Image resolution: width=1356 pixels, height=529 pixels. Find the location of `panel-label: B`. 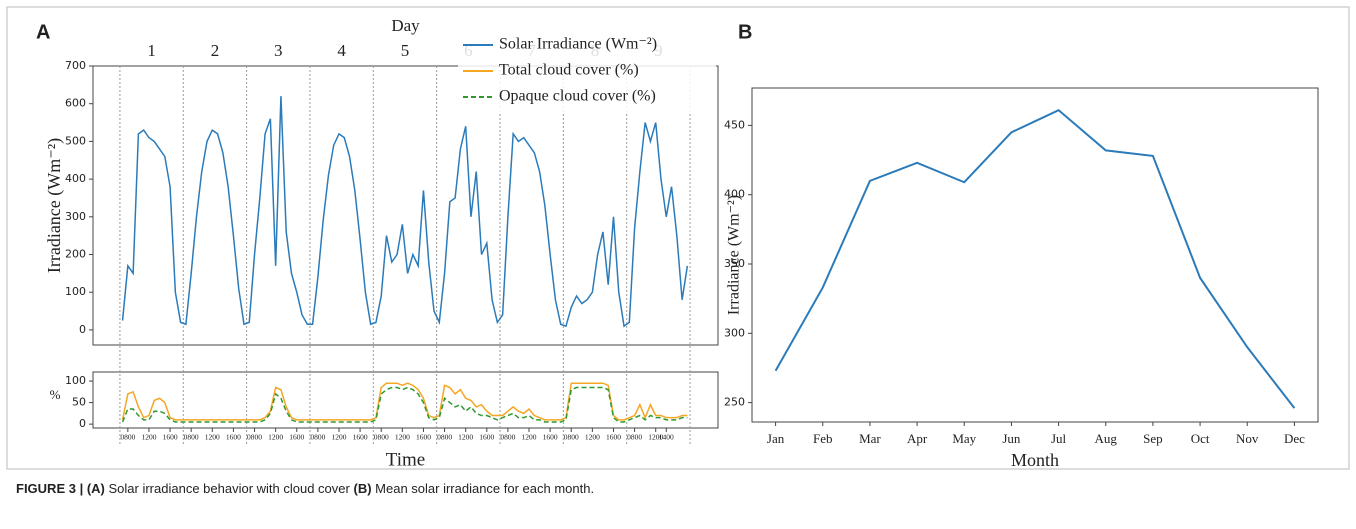

panel-label: B is located at coordinates (745, 32).